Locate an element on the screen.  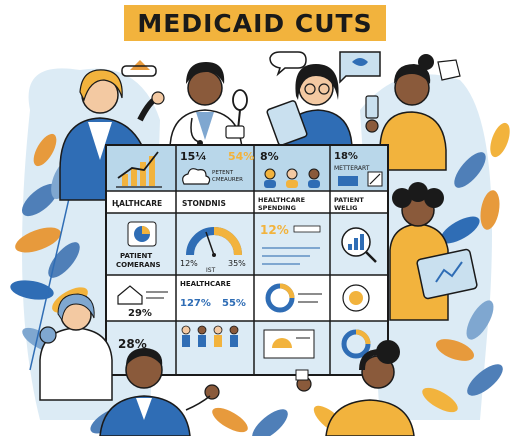
cloud-icon is located at coordinates (196, 176).